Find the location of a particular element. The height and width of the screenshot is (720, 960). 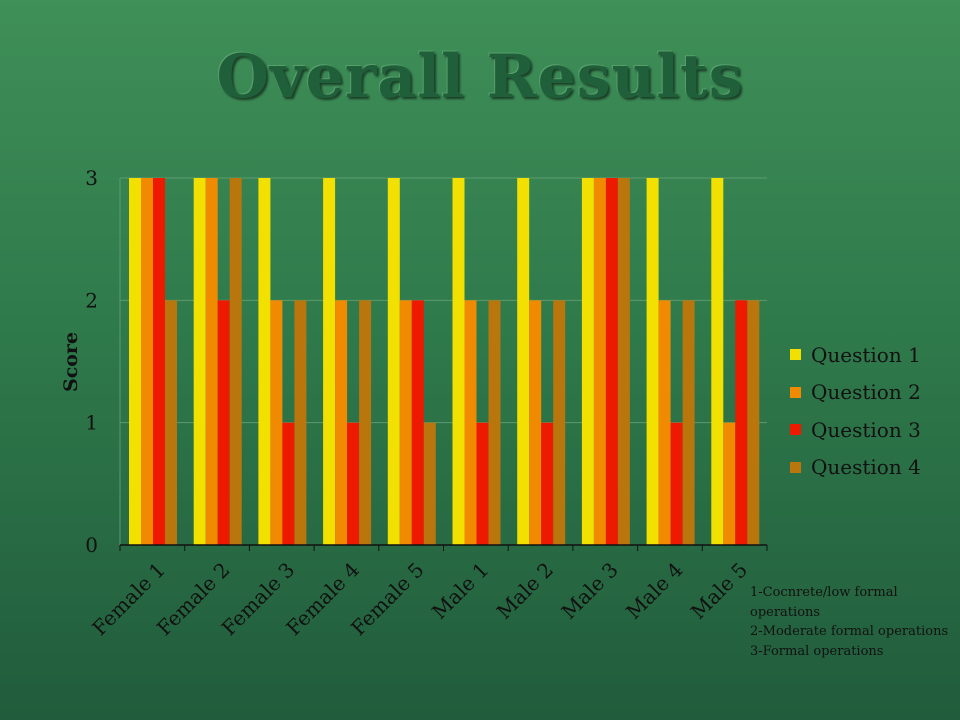

score-key-line-3: 3-Formal operations is located at coordinates (817, 651).